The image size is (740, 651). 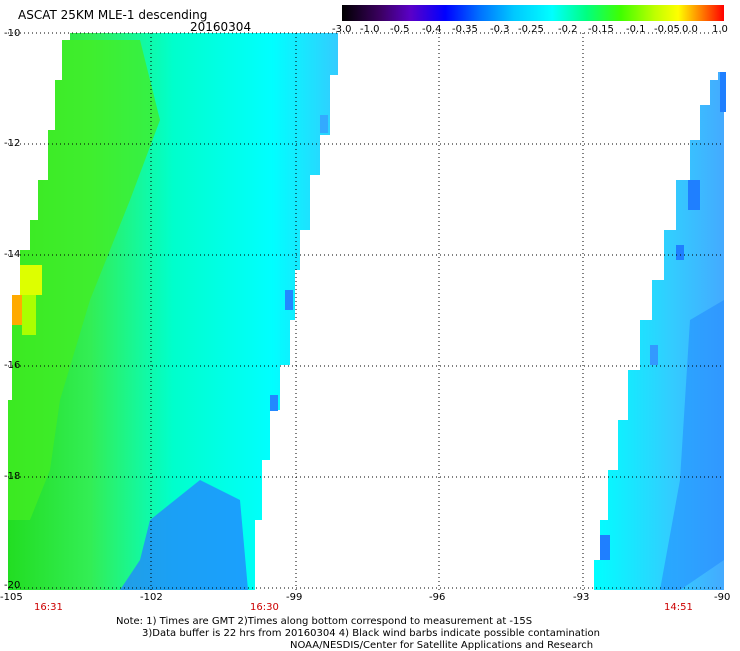 I want to click on x-tick-label: -105, so click(x=11, y=597).